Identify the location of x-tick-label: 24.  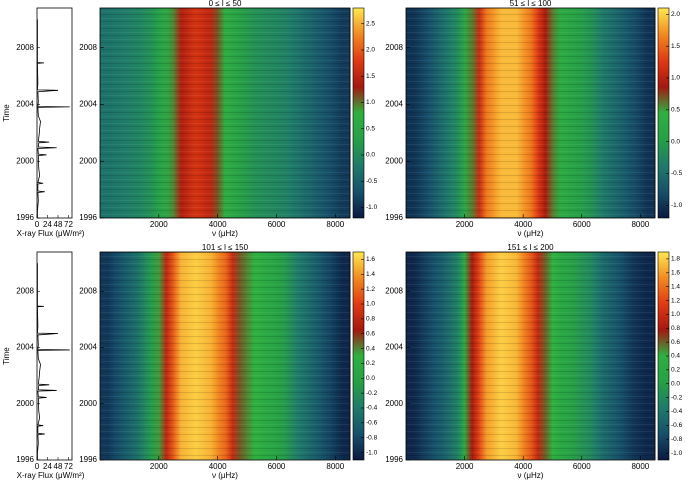
(47, 466).